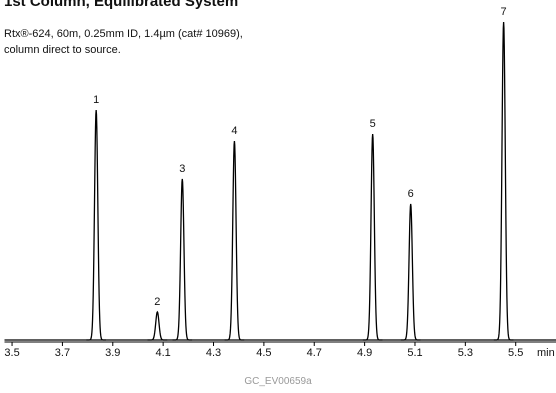 The image size is (556, 393). What do you see at coordinates (414, 353) in the screenshot?
I see `x-tick-label: 5.1` at bounding box center [414, 353].